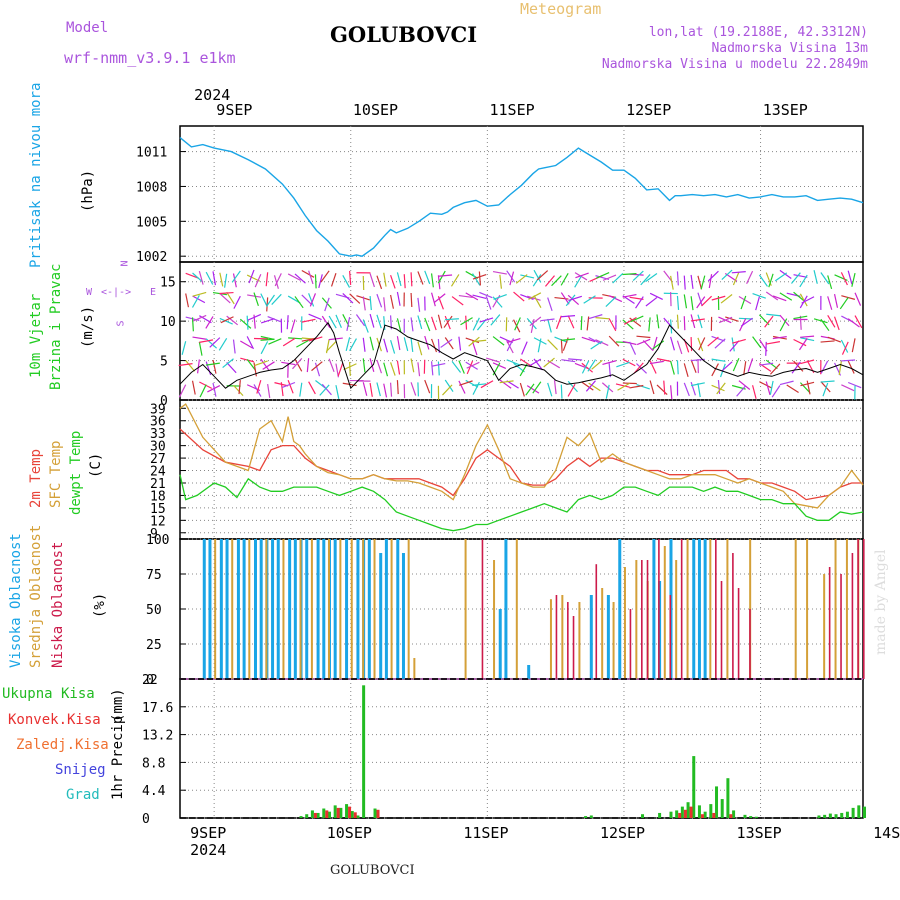 The width and height of the screenshot is (900, 900). I want to click on footer-location: GOLUBOVCI, so click(372, 870).